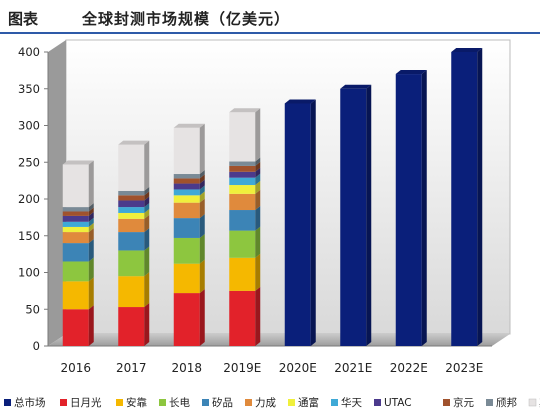  I want to click on y-tick-label: 200, so click(29, 199).